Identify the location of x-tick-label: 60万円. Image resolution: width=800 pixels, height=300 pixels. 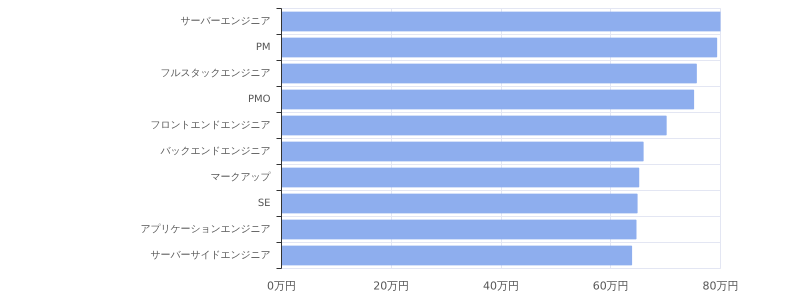
(610, 286).